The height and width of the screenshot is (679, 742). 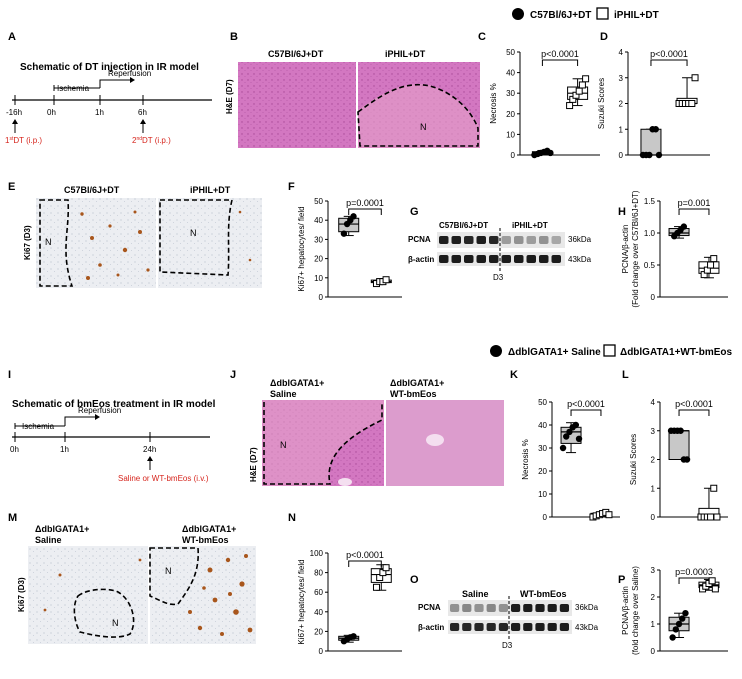 What do you see at coordinates (9, 375) in the screenshot?
I see `panel-label-i: I` at bounding box center [9, 375].